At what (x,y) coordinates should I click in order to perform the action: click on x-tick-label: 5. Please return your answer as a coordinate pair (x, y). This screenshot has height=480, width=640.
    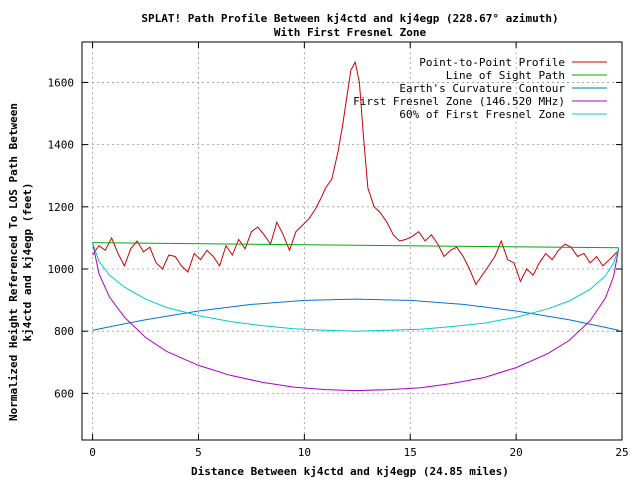
    Looking at the image, I should click on (198, 452).